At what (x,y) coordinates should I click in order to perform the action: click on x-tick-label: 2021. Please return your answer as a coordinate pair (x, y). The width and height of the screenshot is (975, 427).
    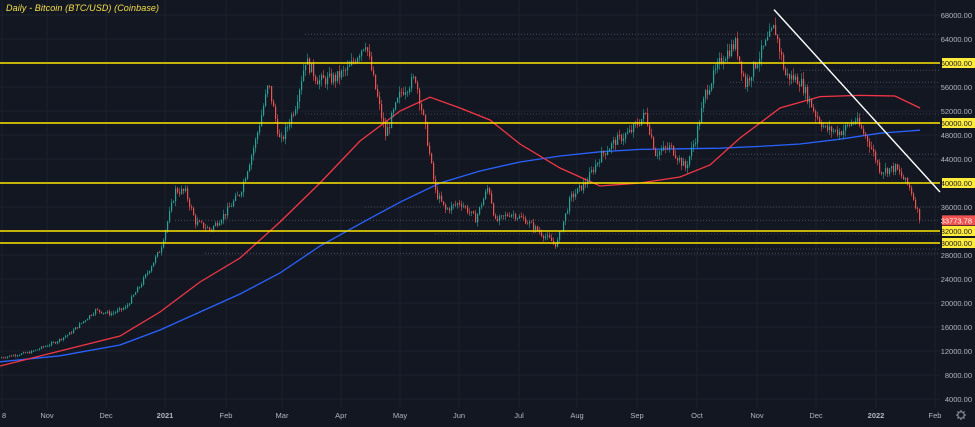
    Looking at the image, I should click on (165, 415).